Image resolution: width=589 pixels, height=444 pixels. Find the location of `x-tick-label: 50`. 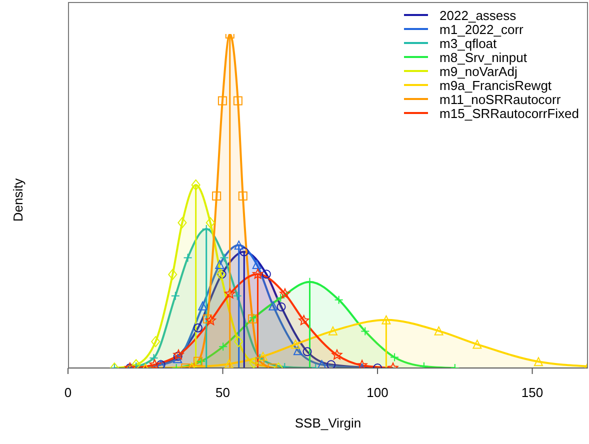

x-tick-label: 50 is located at coordinates (223, 392).